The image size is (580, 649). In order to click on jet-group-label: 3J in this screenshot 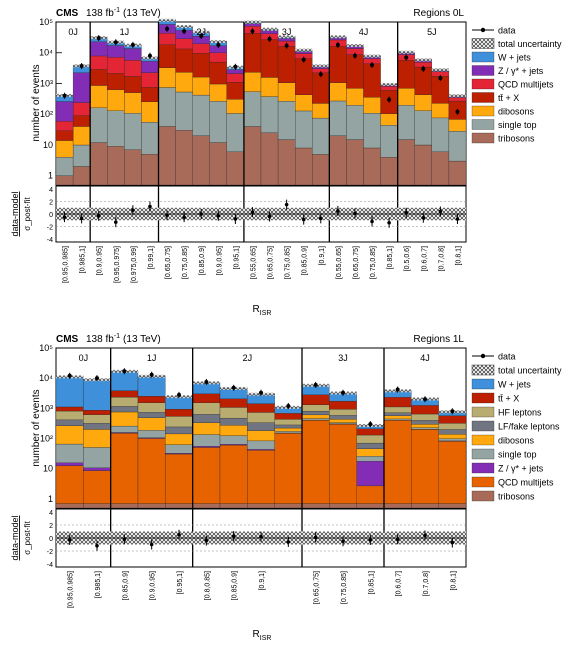, I will do `click(287, 32)`.